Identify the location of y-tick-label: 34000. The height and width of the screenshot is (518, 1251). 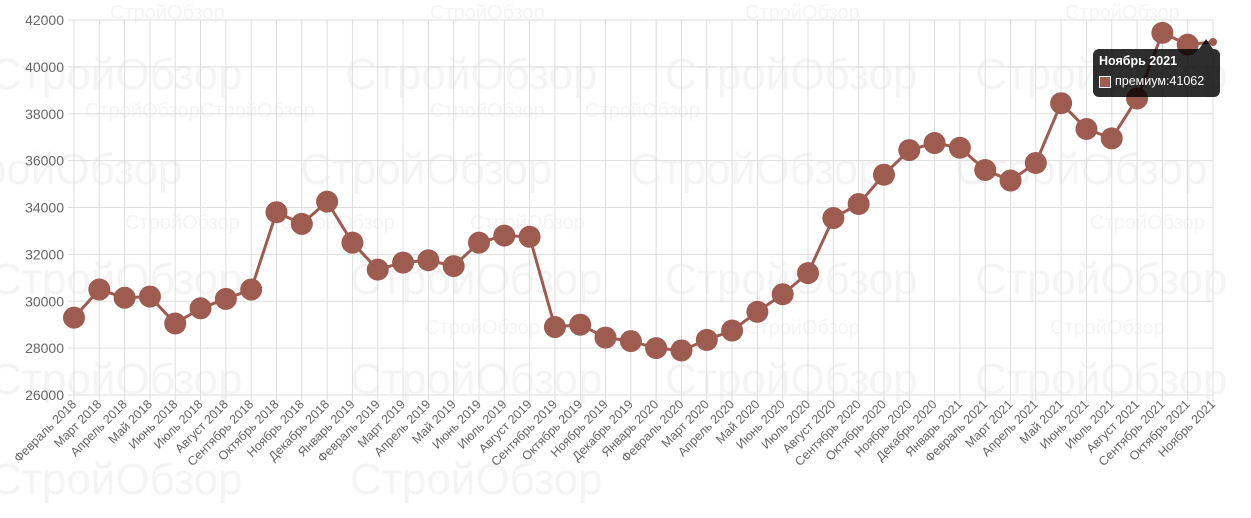
(44, 208).